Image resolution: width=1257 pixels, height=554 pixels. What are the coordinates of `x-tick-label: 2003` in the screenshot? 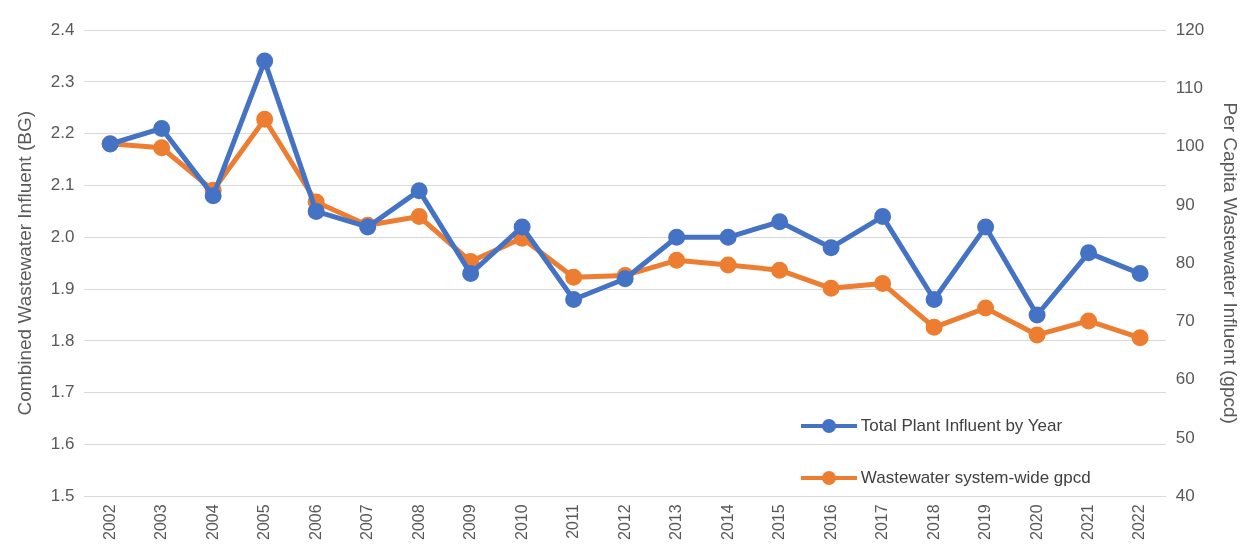 It's located at (161, 522).